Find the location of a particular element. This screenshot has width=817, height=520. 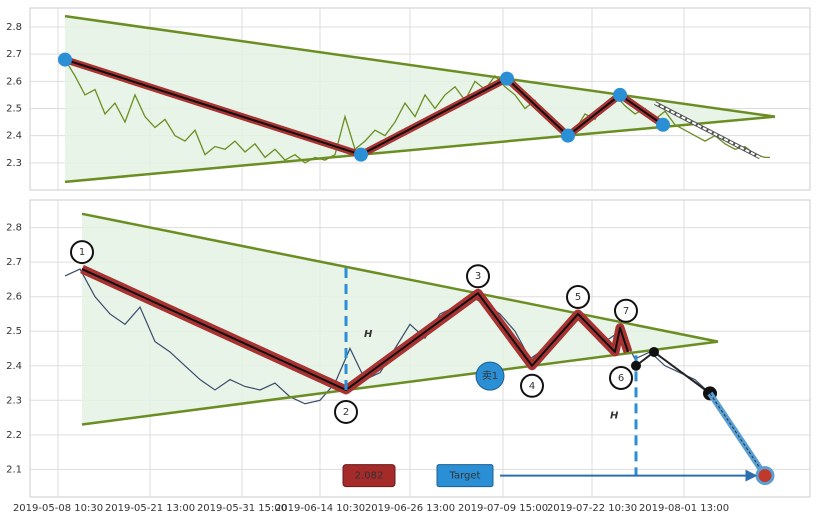

point-label: 2 is located at coordinates (346, 412).